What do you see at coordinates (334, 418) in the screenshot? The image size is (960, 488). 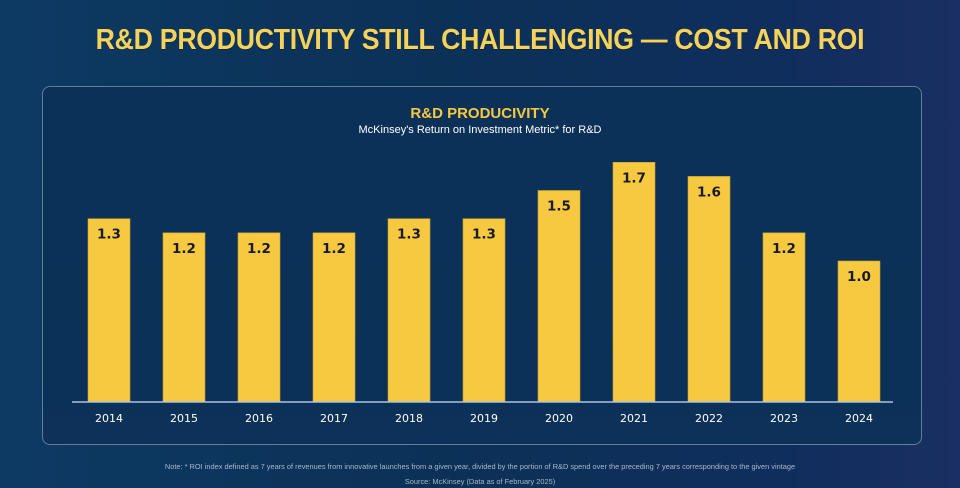 I see `x-tick-label-2017: 2017` at bounding box center [334, 418].